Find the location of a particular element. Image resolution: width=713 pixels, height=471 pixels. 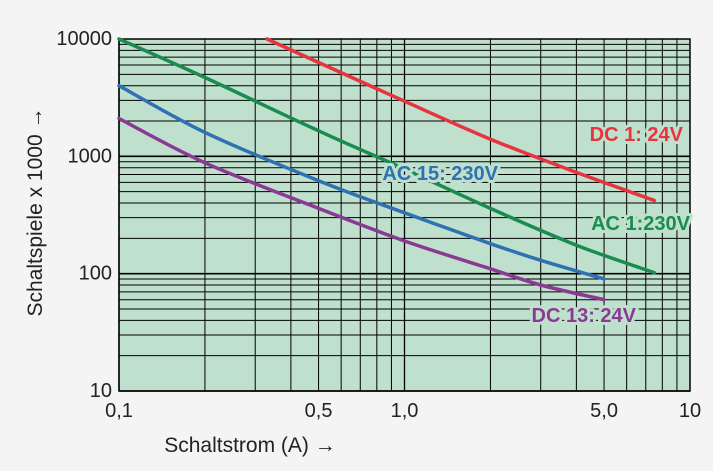

series-label-4: DC 13: 24V is located at coordinates (584, 316).